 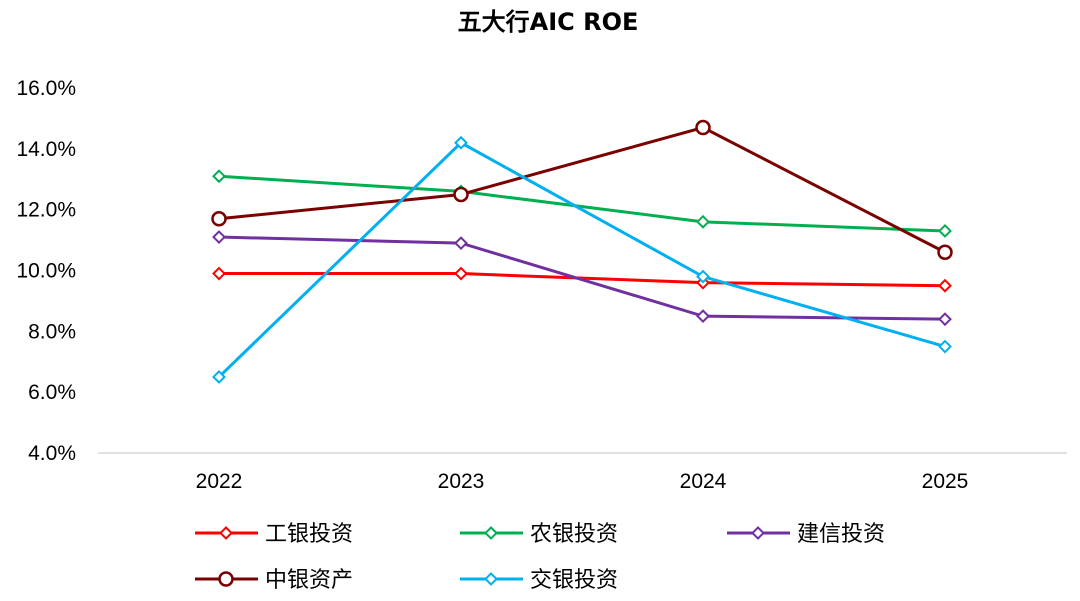 I want to click on legend-label: 中银资产, so click(x=309, y=580).